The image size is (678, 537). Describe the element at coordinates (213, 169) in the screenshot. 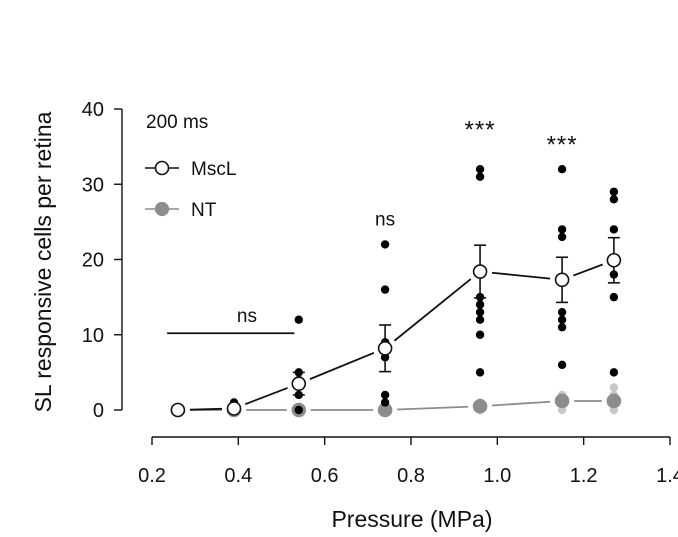

I see `legend-mscl-label: MscL` at that location.